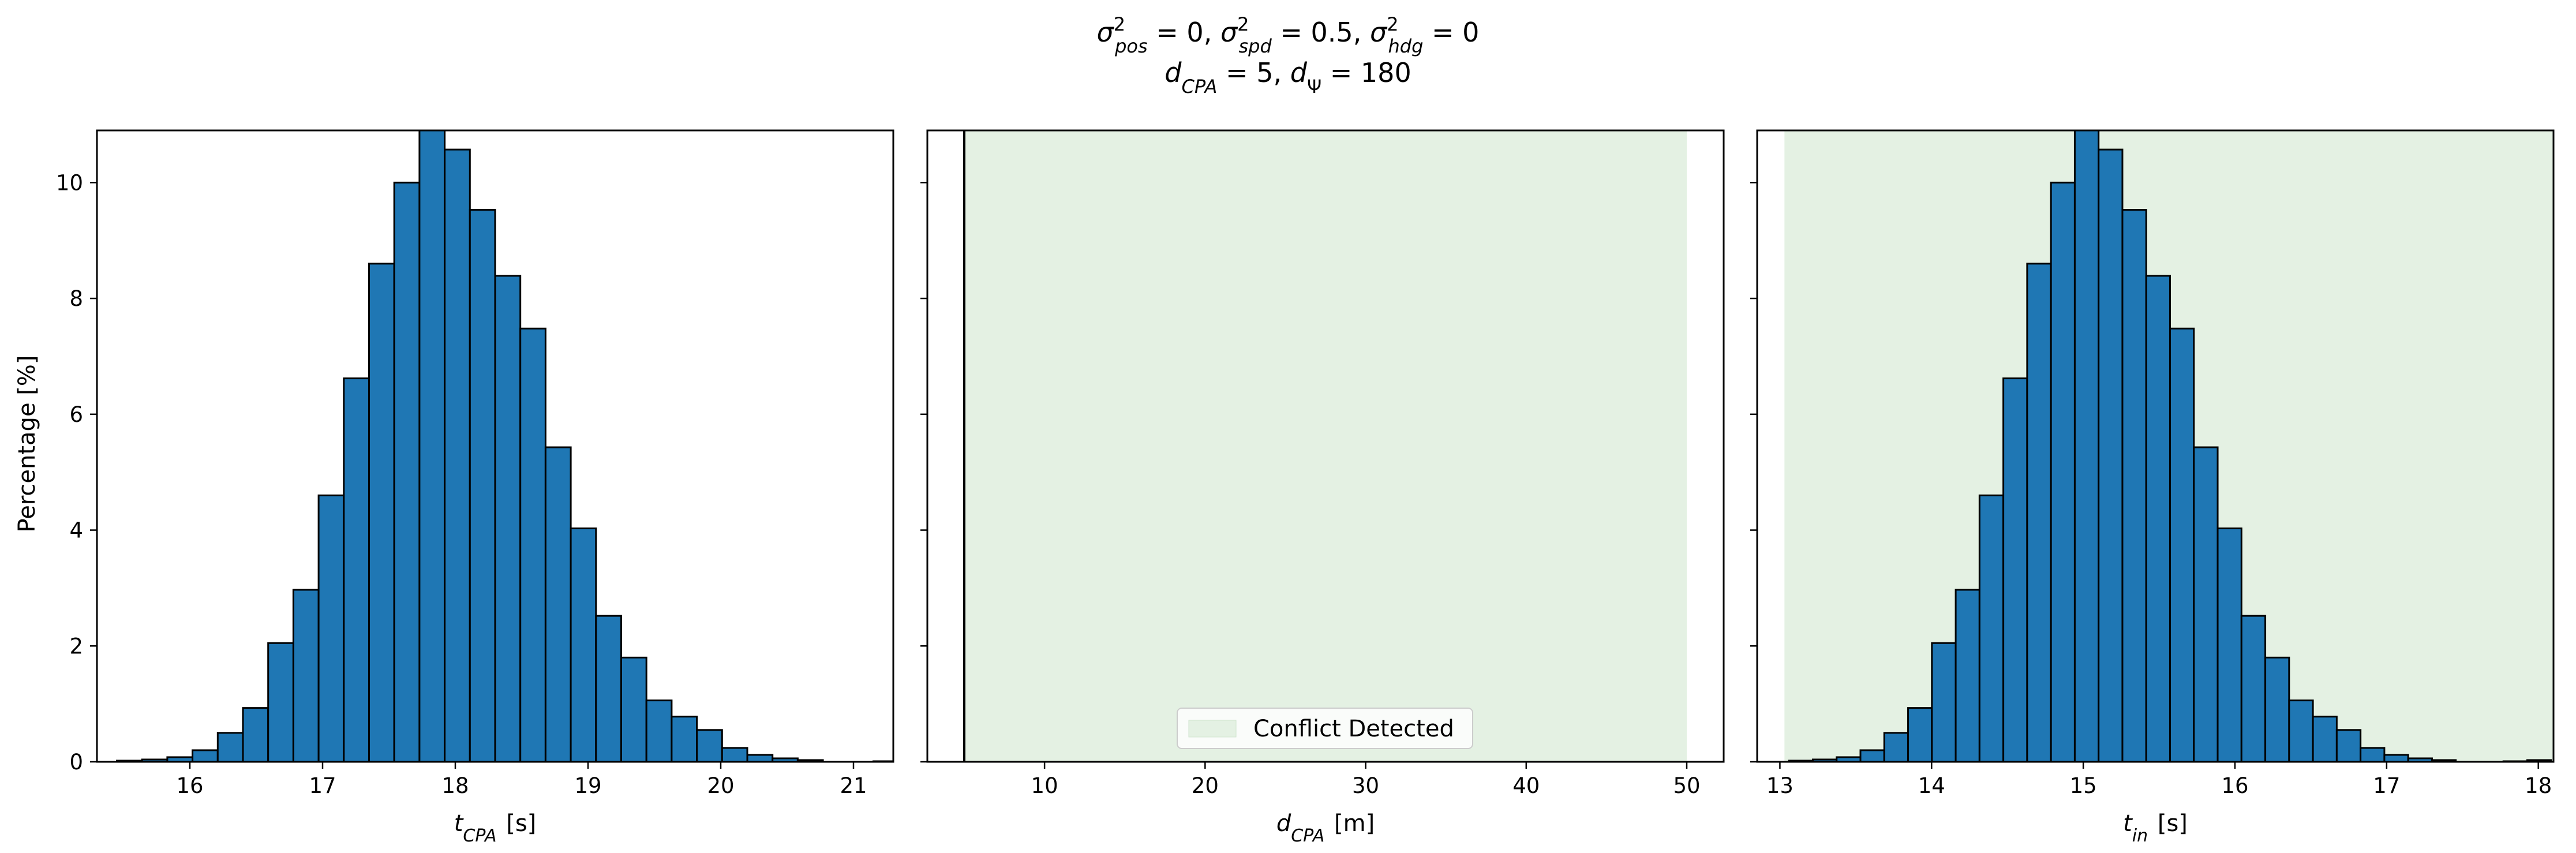 Image resolution: width=2576 pixels, height=853 pixels. I want to click on legend: Conflict Detected, so click(1325, 728).